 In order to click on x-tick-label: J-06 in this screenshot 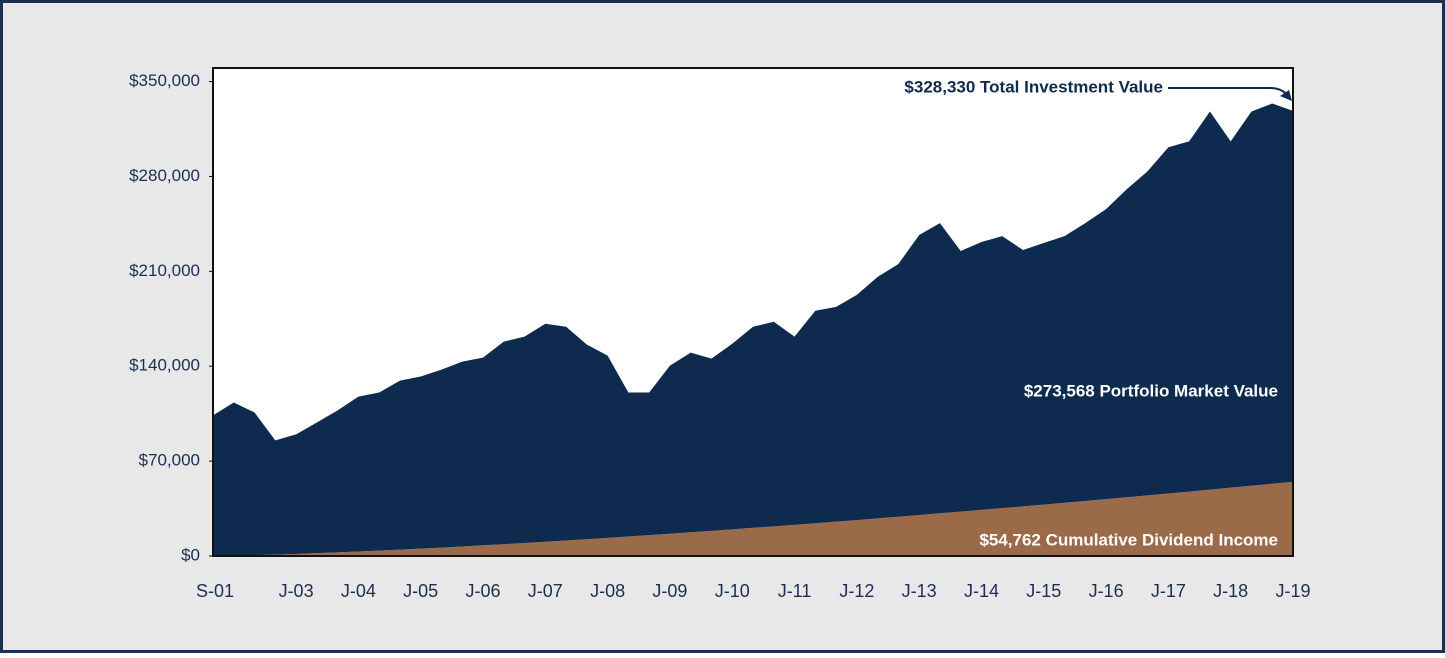, I will do `click(482, 591)`.